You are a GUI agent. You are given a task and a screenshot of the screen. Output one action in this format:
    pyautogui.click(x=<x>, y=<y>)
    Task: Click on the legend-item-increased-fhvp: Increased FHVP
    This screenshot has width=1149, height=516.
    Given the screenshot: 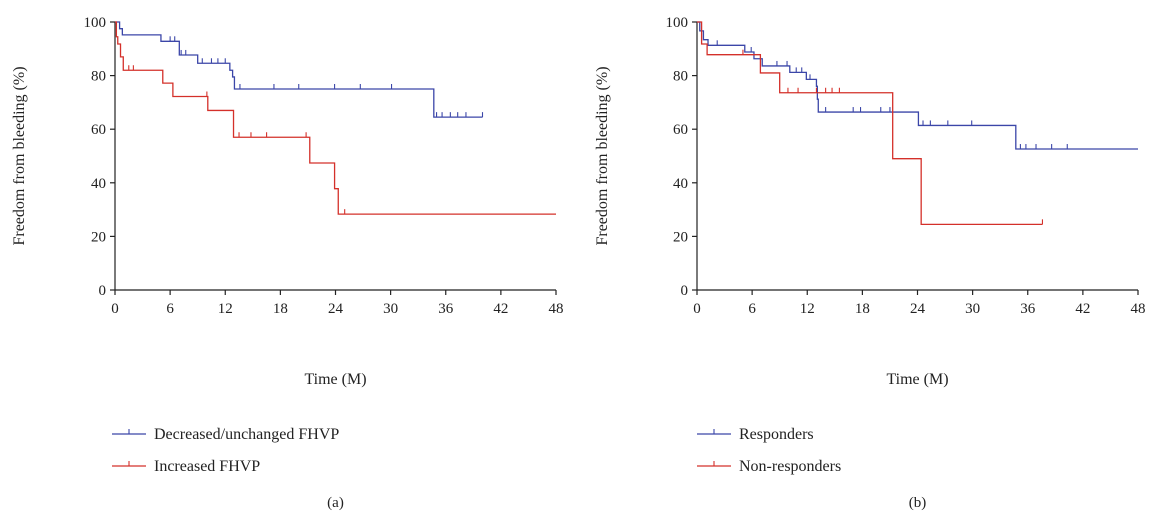 What is the action you would take?
    pyautogui.click(x=186, y=466)
    